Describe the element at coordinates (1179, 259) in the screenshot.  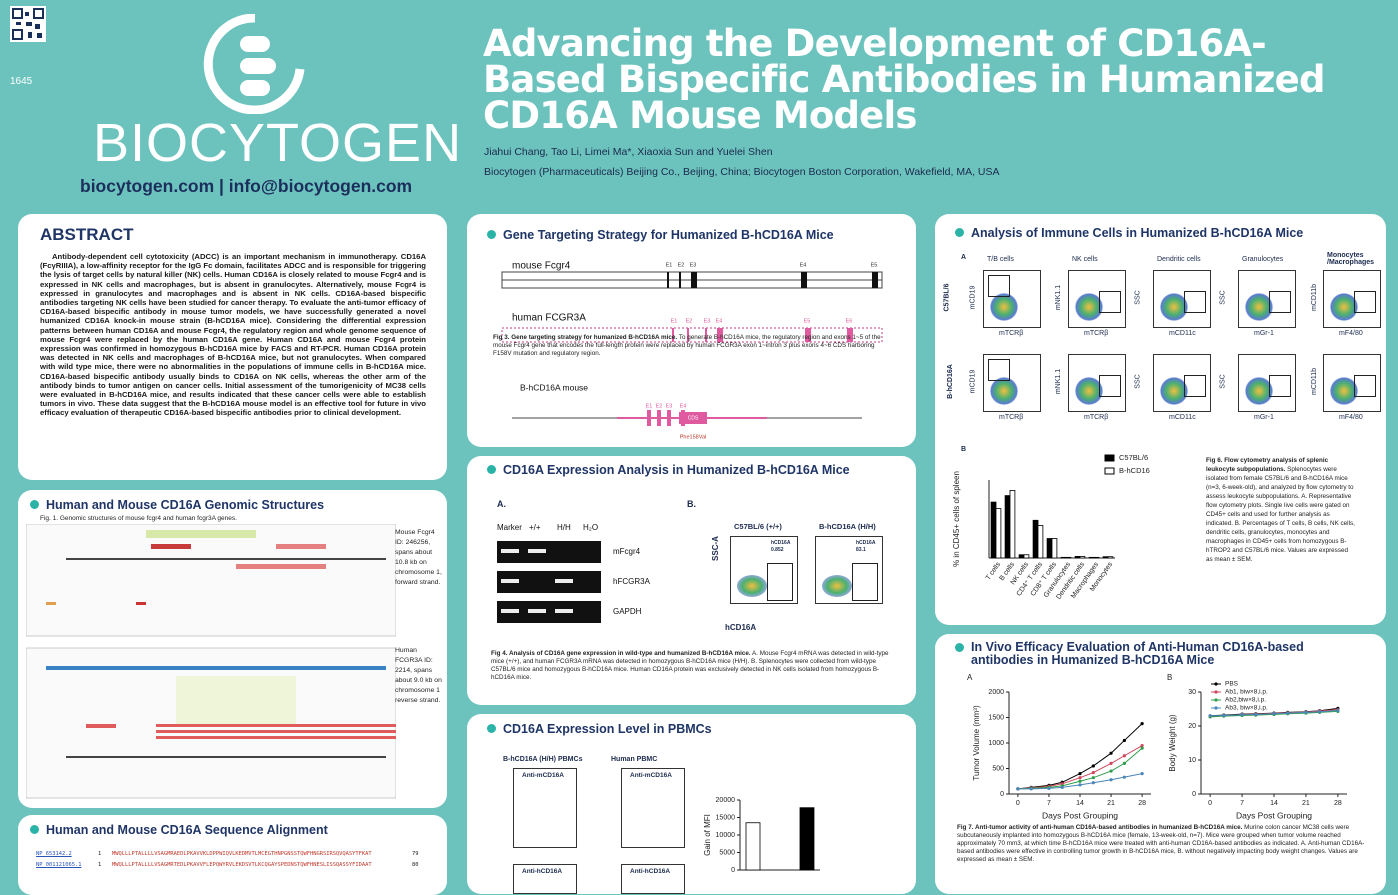
I see `column-title: Dendritic cells` at that location.